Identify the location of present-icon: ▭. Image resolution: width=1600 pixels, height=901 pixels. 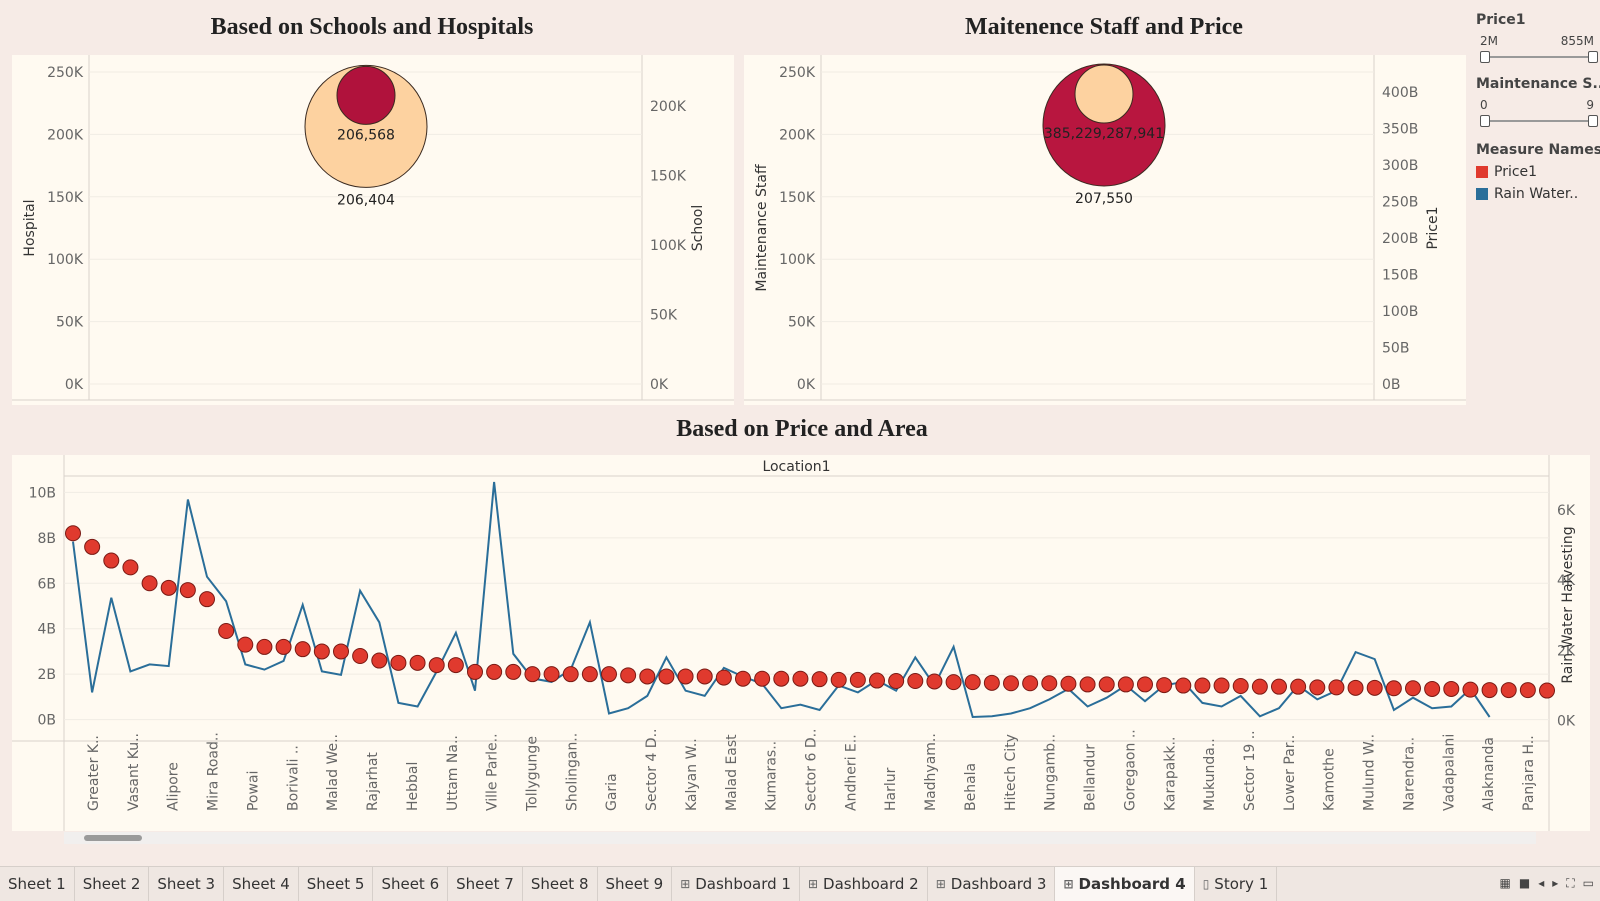
(1588, 883).